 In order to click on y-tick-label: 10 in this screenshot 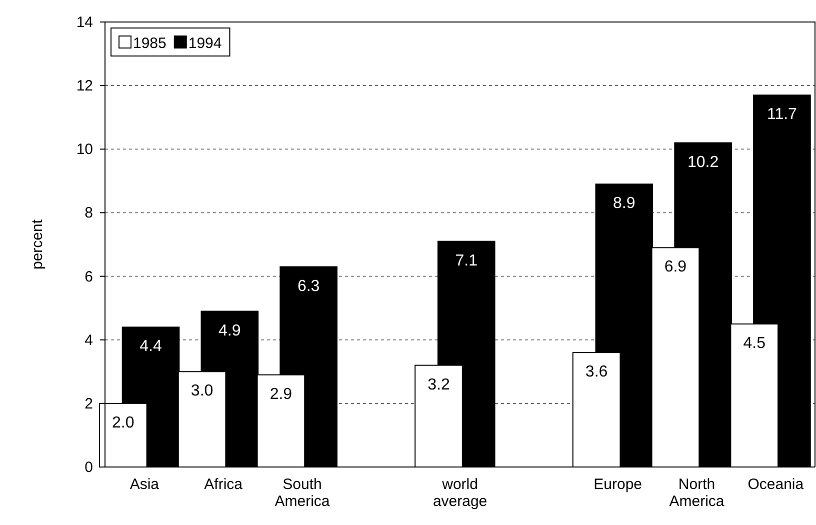, I will do `click(84, 149)`.